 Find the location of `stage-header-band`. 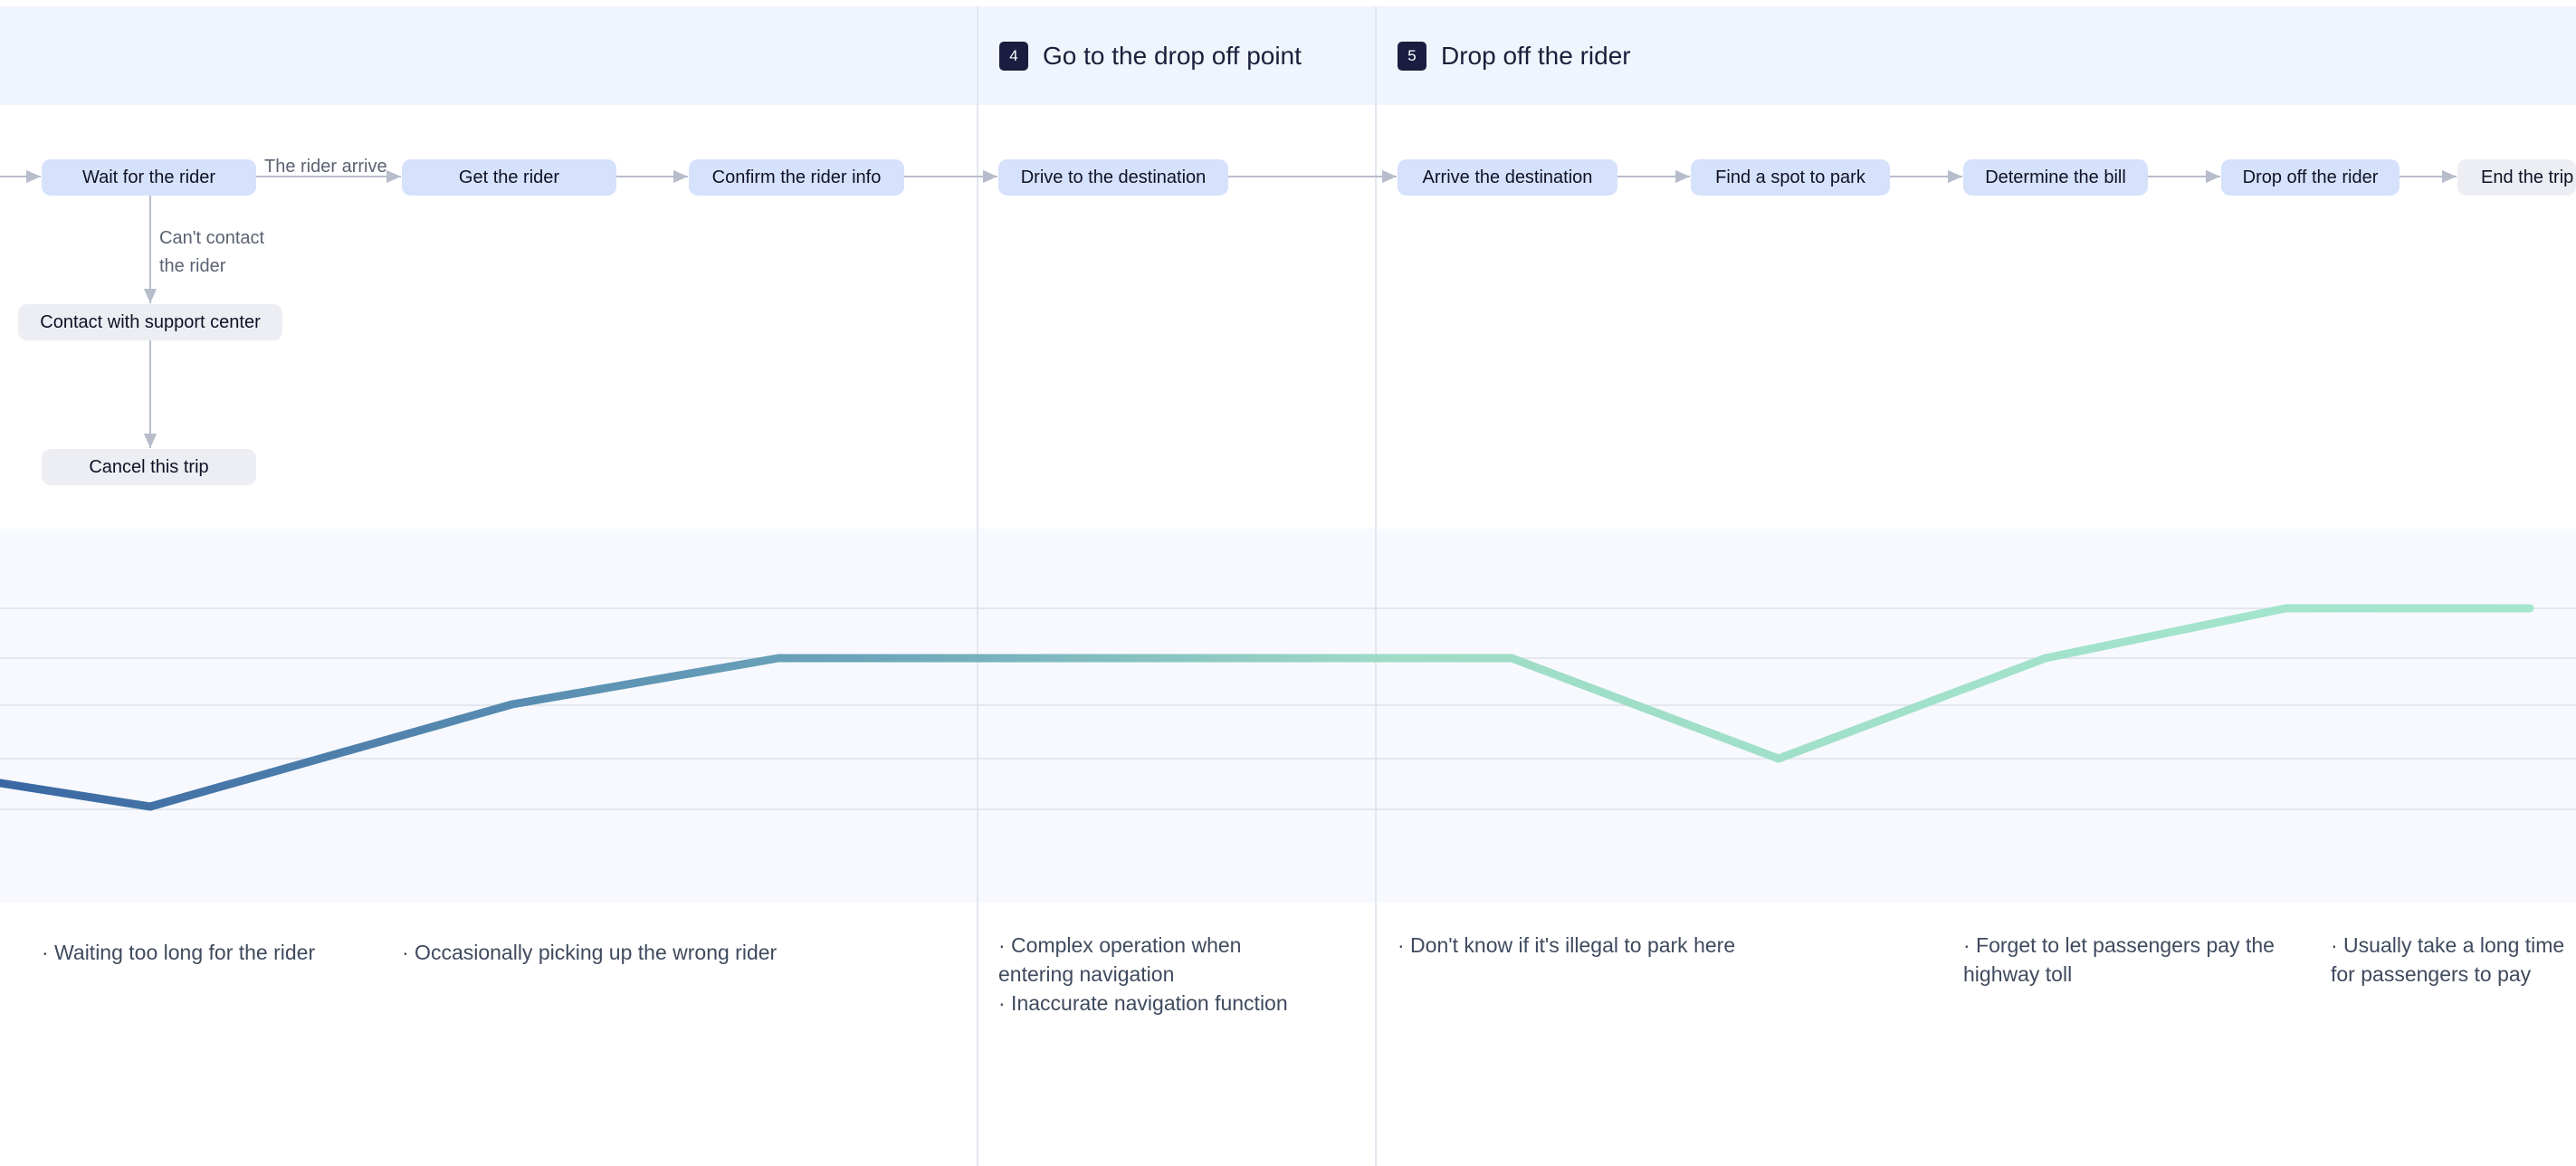

stage-header-band is located at coordinates (1288, 55).